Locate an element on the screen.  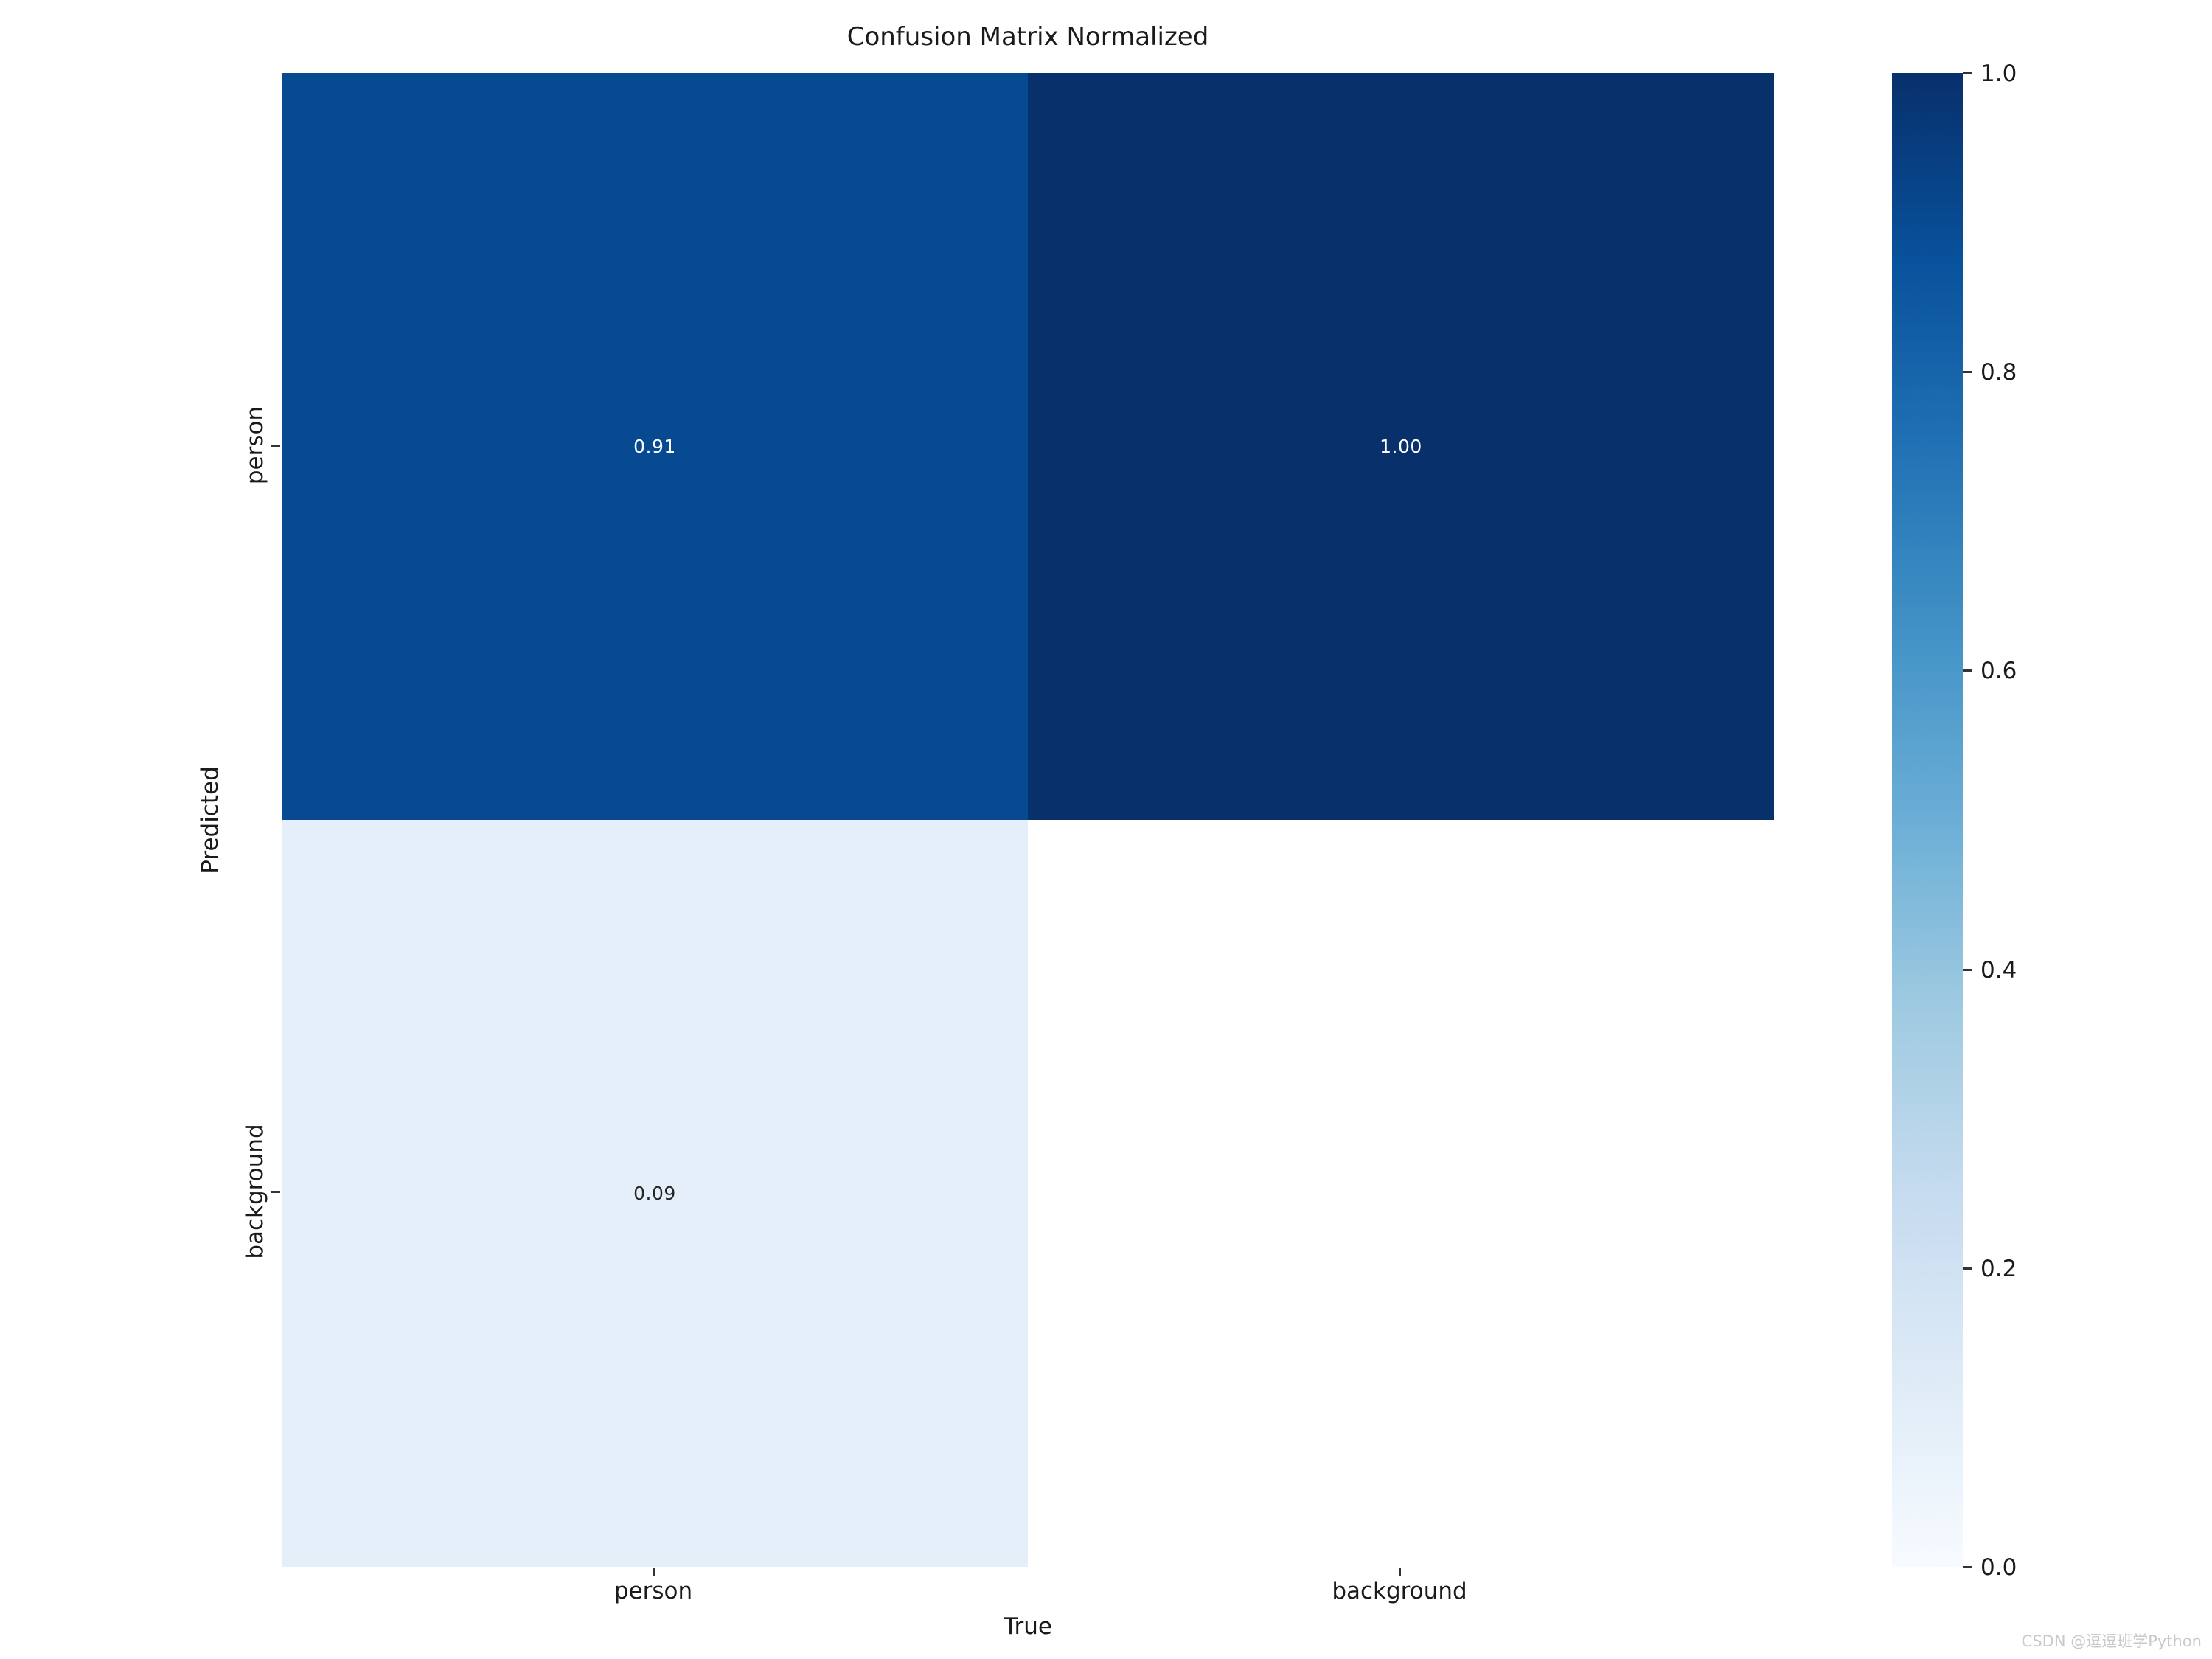
colorbar-tick-label: 1.0 is located at coordinates (1998, 73).